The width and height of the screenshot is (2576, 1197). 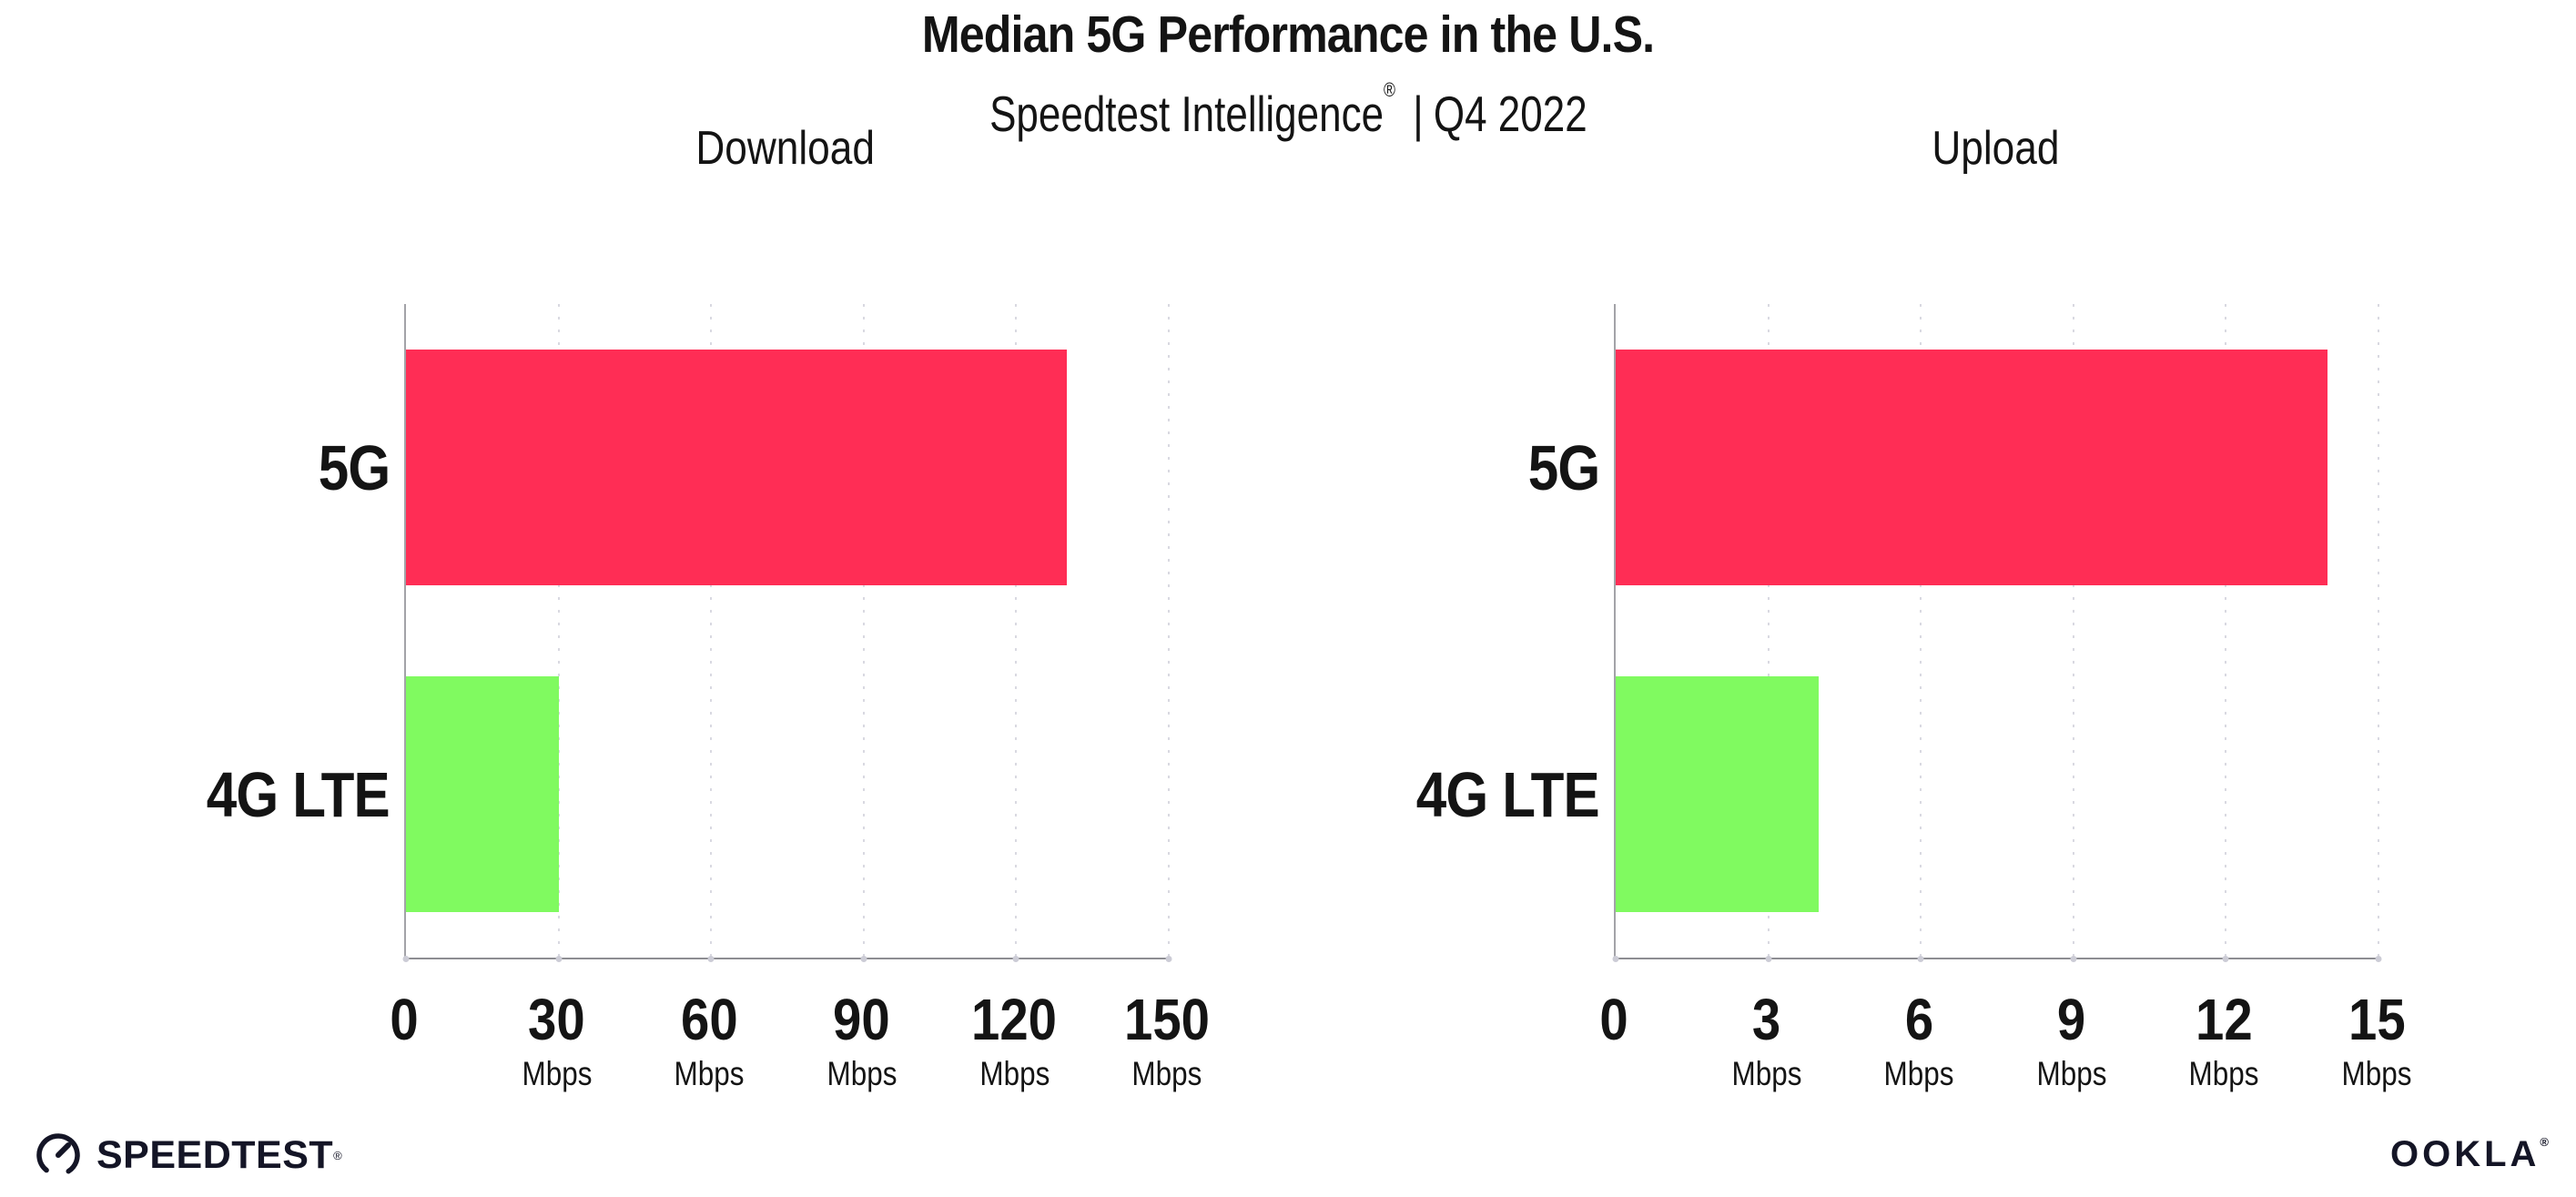 What do you see at coordinates (737, 467) in the screenshot?
I see `bar-5g-download` at bounding box center [737, 467].